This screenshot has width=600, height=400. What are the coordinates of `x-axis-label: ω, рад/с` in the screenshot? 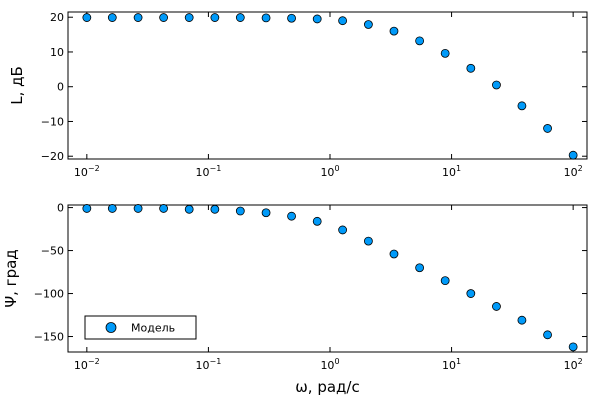 It's located at (327, 387).